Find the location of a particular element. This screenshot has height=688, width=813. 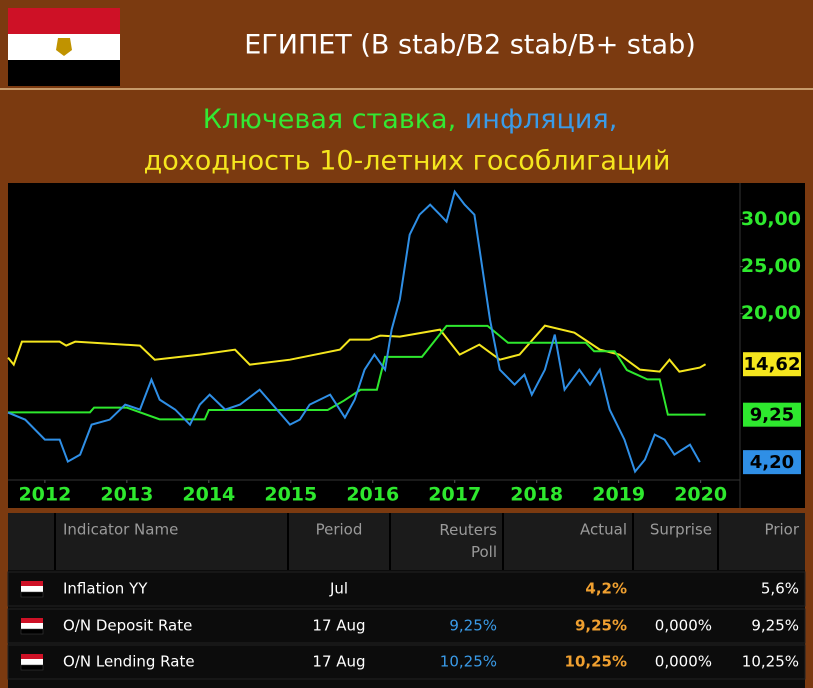

subtitle-line: Ключевая ставка, инфляция, is located at coordinates (410, 119).